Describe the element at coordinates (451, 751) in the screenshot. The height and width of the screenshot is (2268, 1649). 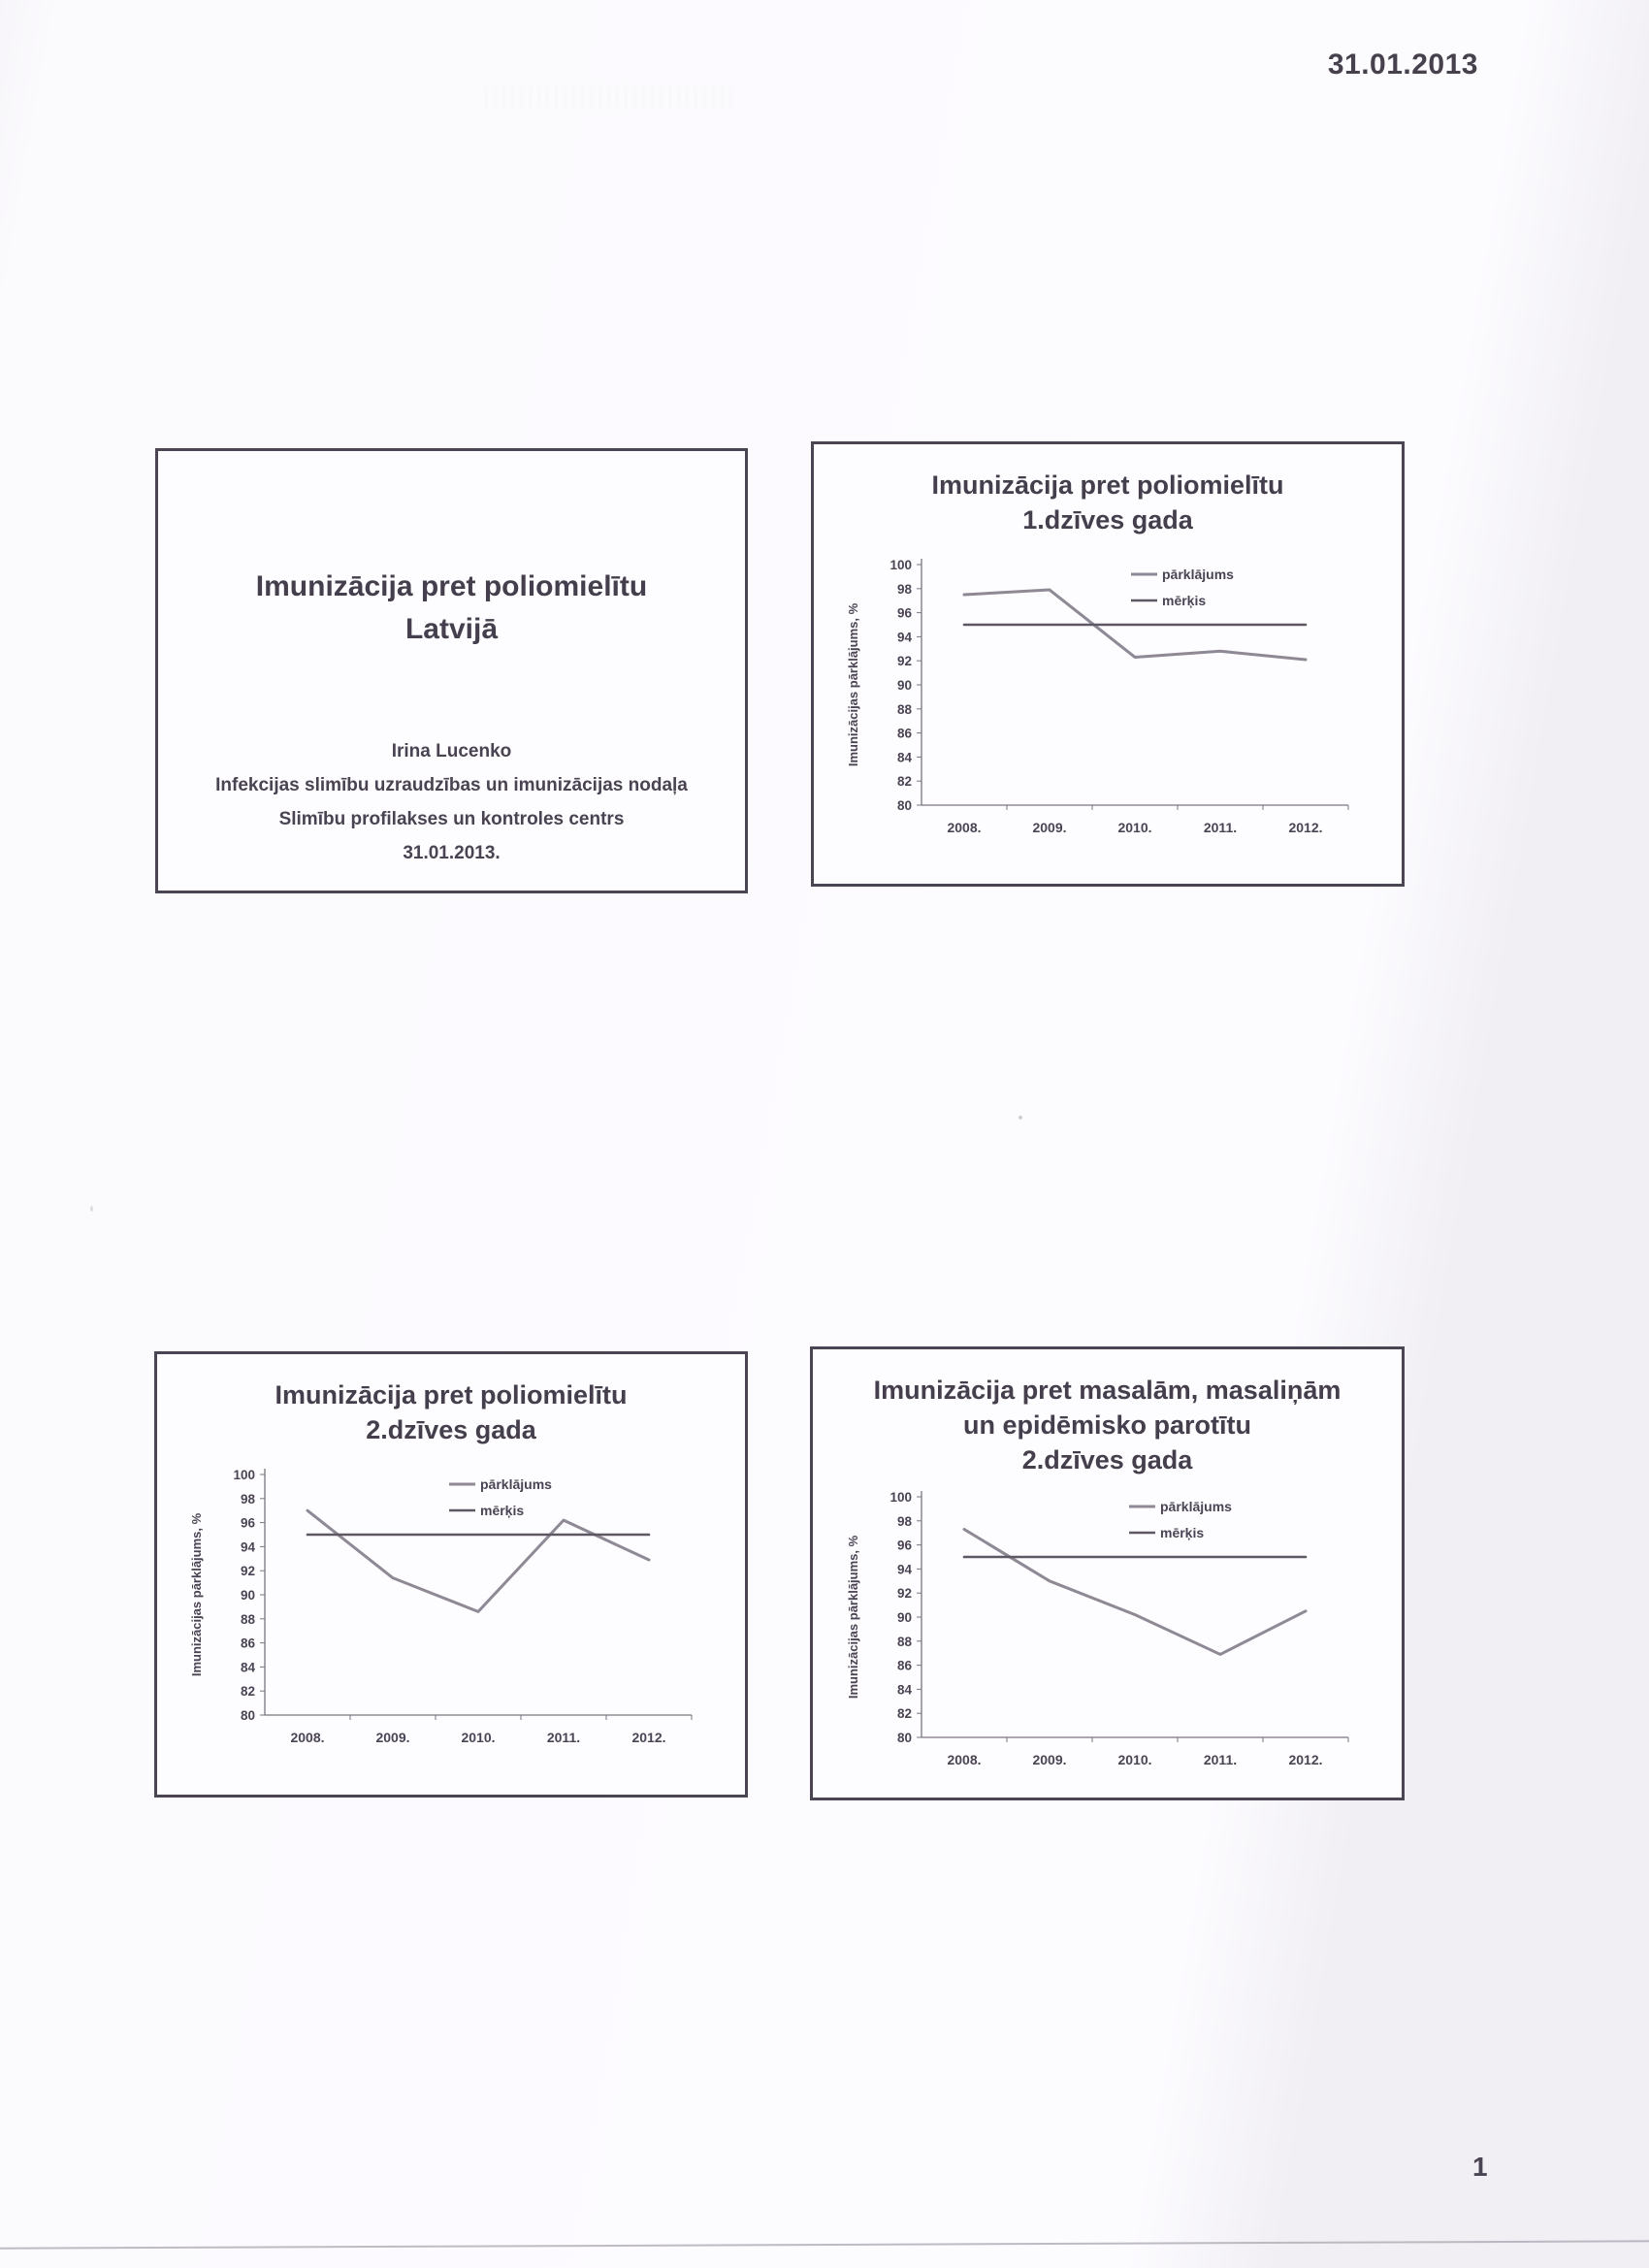
I see `author-name: Irina Lucenko` at that location.